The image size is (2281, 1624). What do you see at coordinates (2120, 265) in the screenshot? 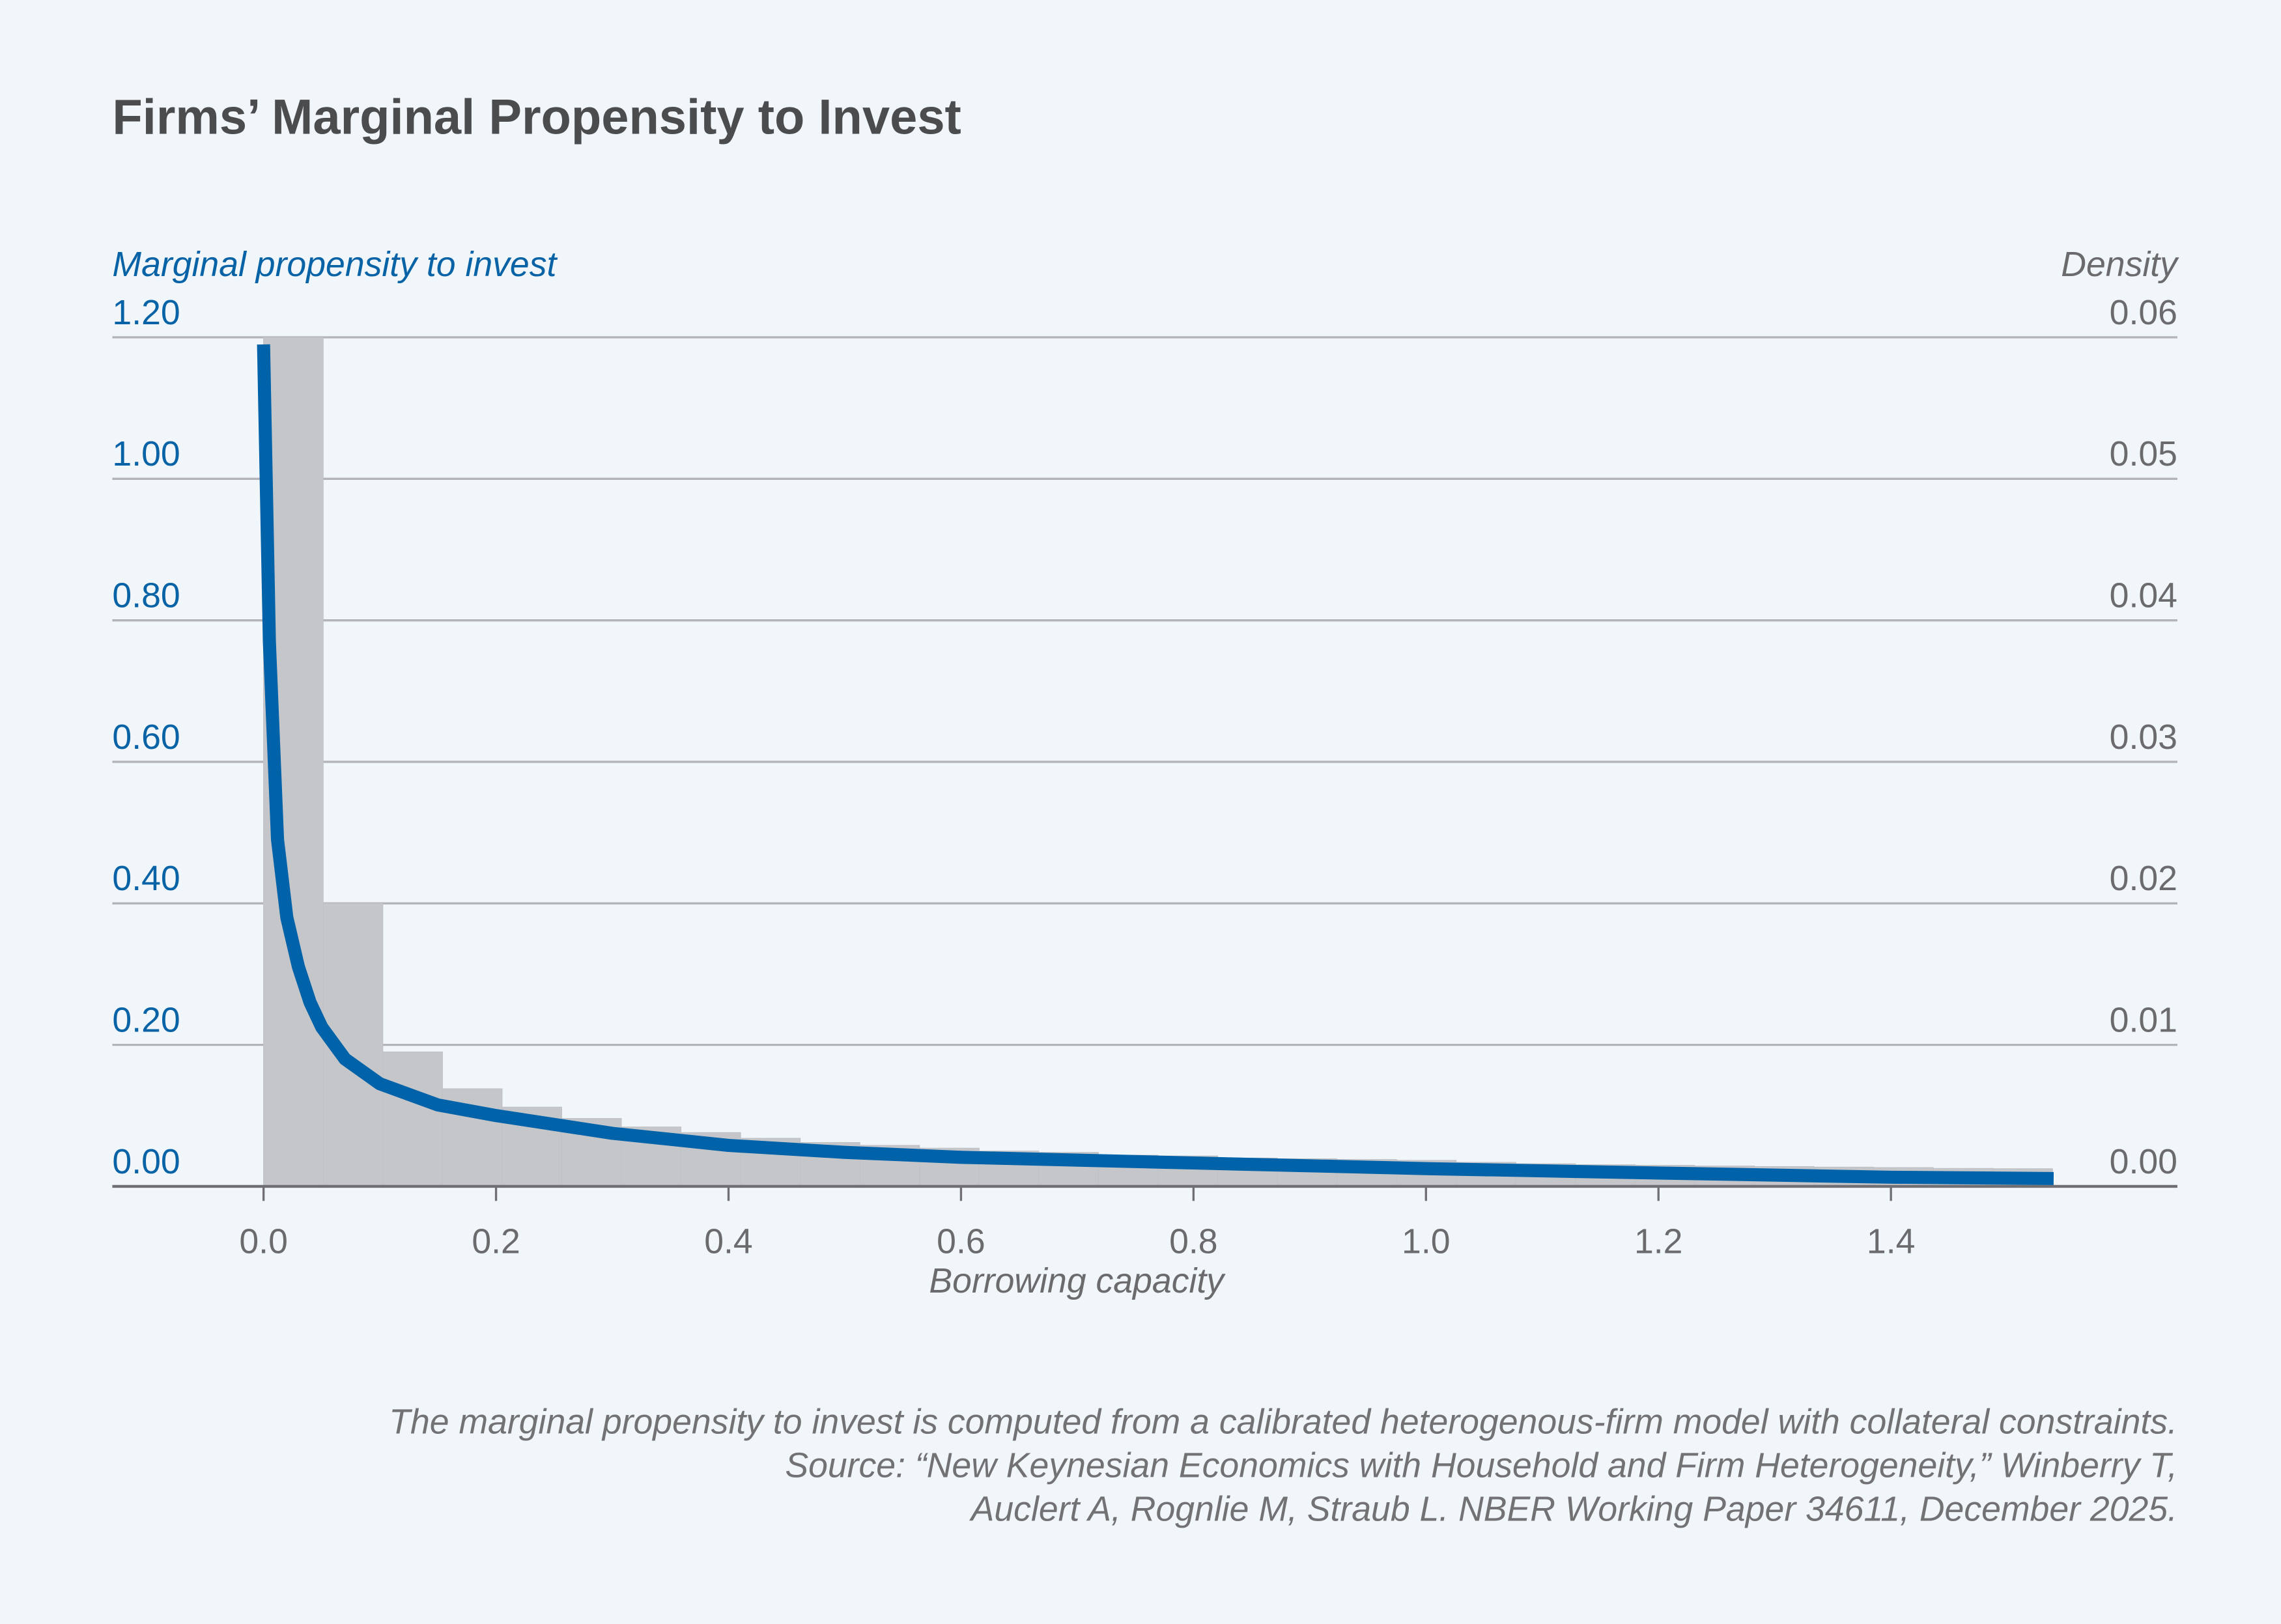
I see `right-axis-title: Density` at bounding box center [2120, 265].